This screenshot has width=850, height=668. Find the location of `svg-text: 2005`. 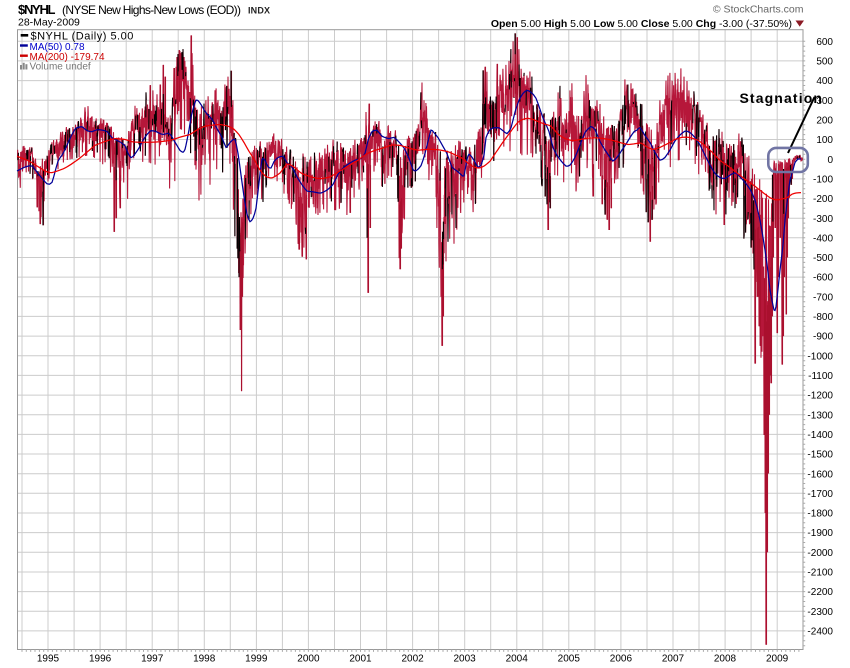

svg-text: 2005 is located at coordinates (569, 659).